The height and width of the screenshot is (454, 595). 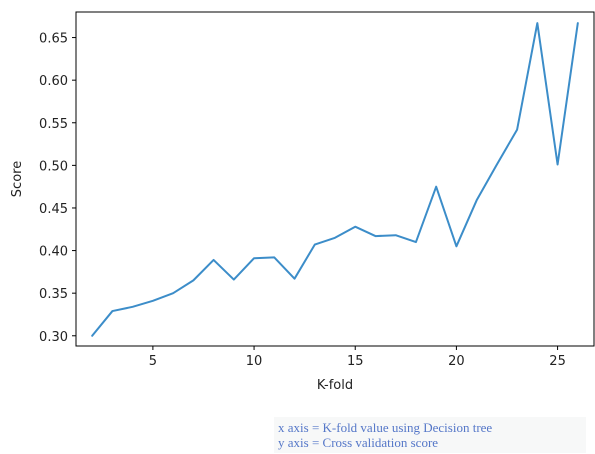 I want to click on y-axis-ticks: 0.30 0.35 0.40 0.45 0.50 0.55 0.60 0.65, so click(x=57, y=188).